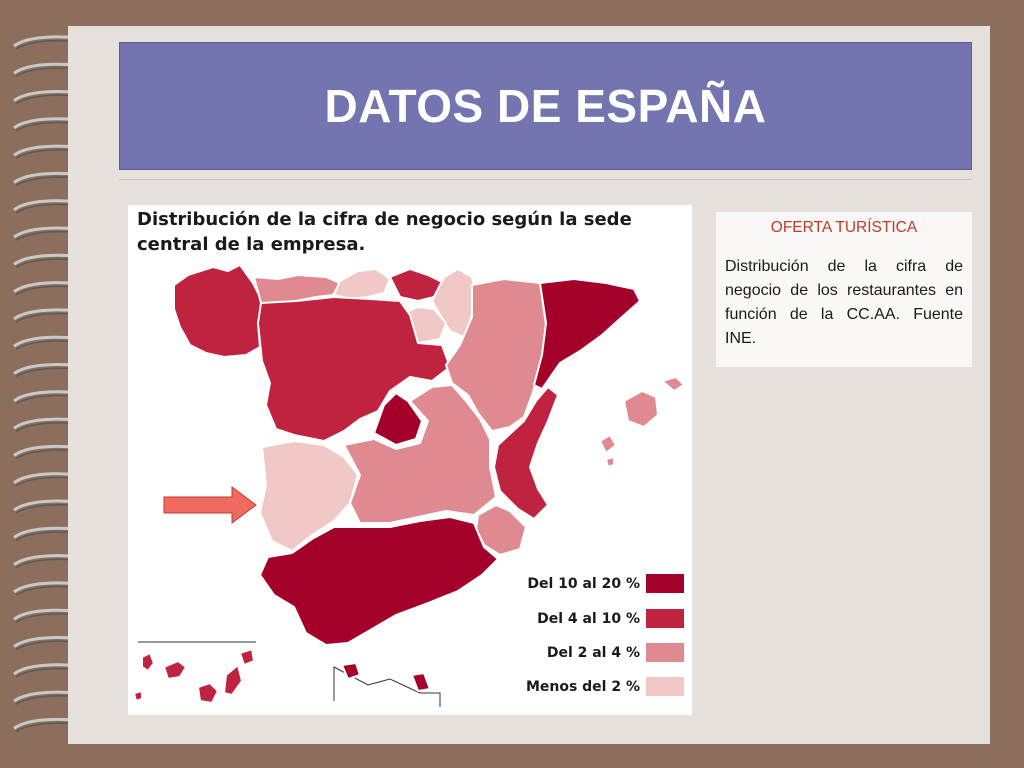 Image resolution: width=1024 pixels, height=768 pixels. What do you see at coordinates (309, 496) in the screenshot?
I see `region-extremadura` at bounding box center [309, 496].